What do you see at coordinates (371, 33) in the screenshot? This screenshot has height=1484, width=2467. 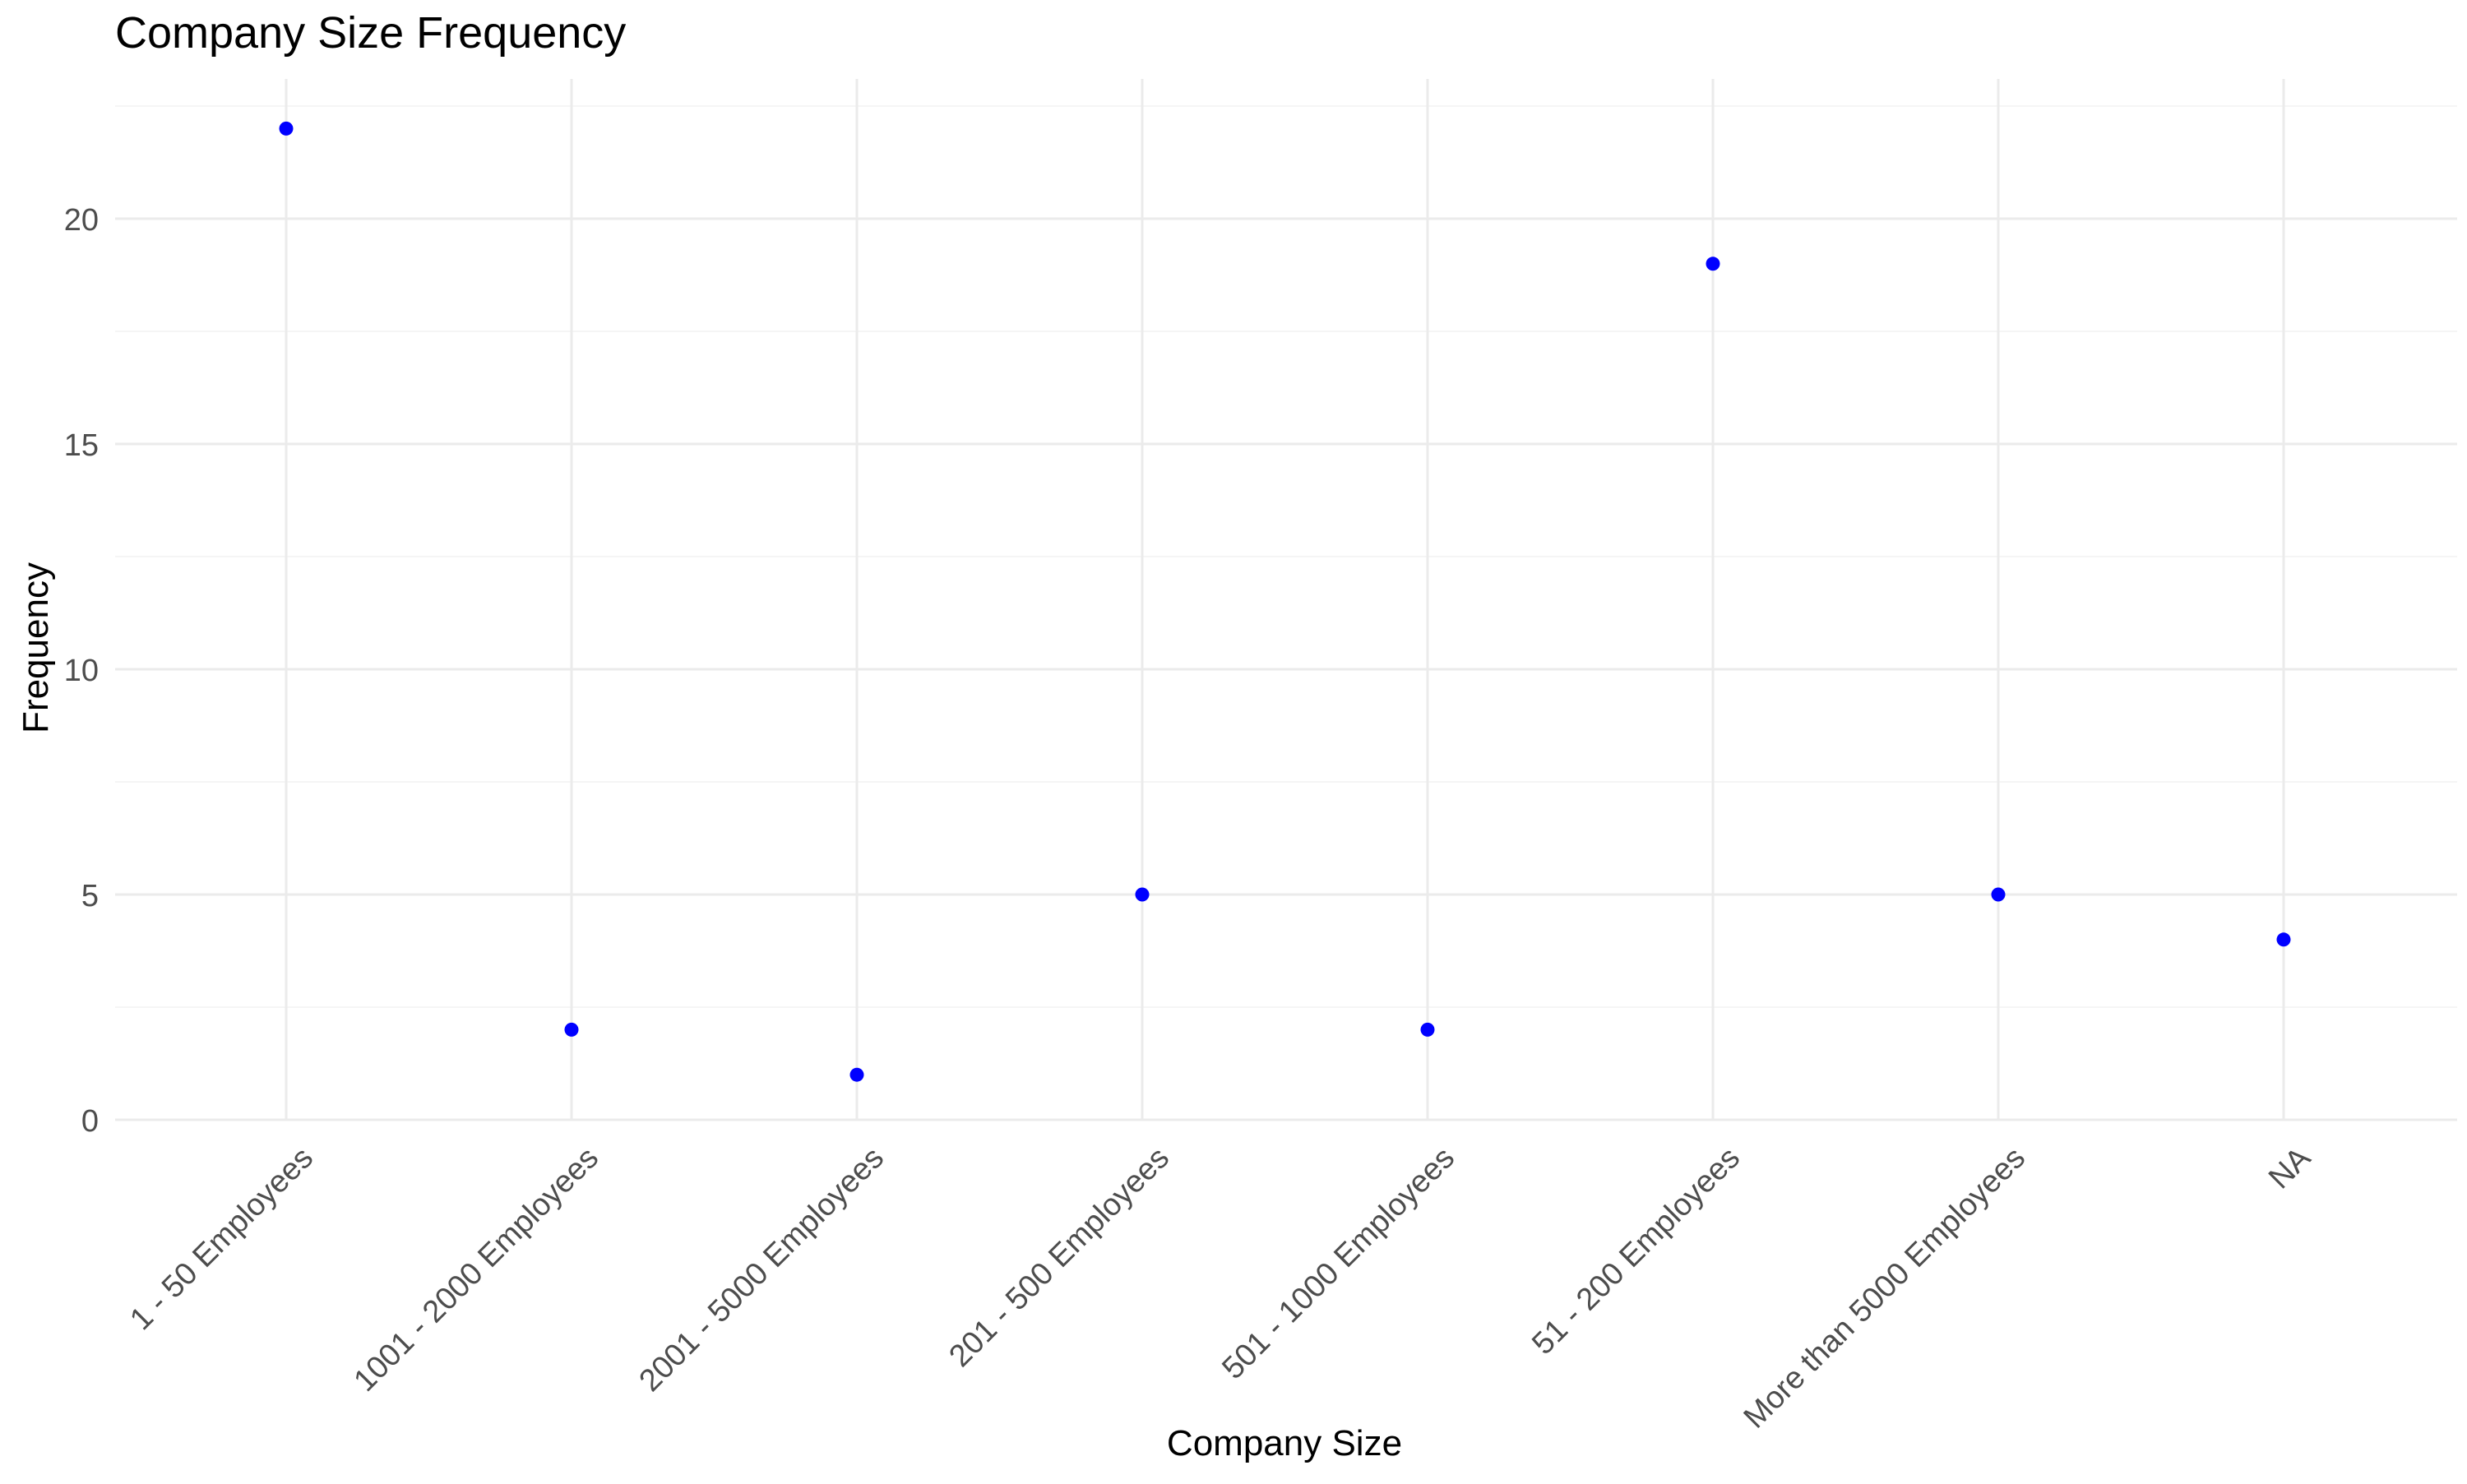 I see `chart-title: Company Size Frequency` at bounding box center [371, 33].